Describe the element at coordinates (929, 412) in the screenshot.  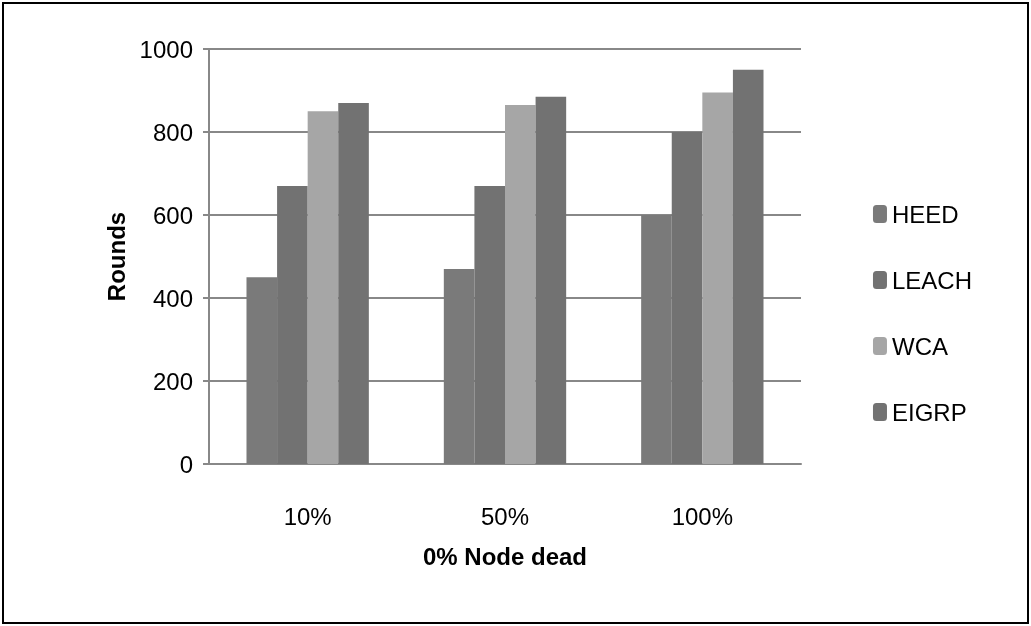
I see `legend-label: EIGRP` at that location.